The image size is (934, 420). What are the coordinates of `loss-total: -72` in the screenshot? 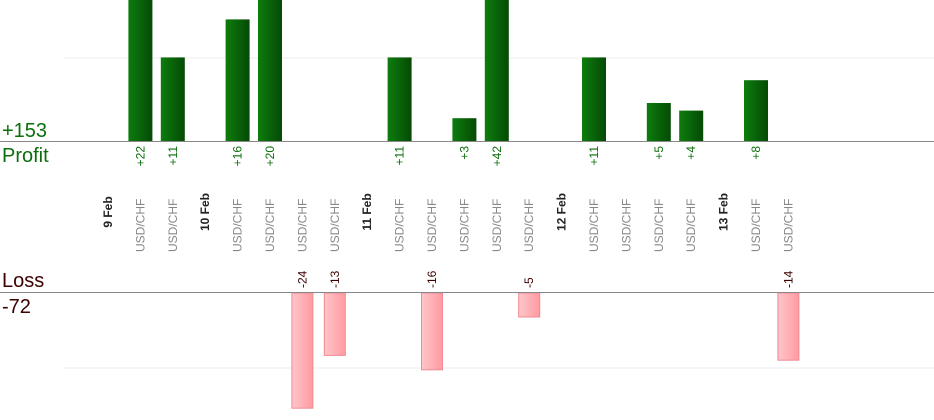 It's located at (16, 307).